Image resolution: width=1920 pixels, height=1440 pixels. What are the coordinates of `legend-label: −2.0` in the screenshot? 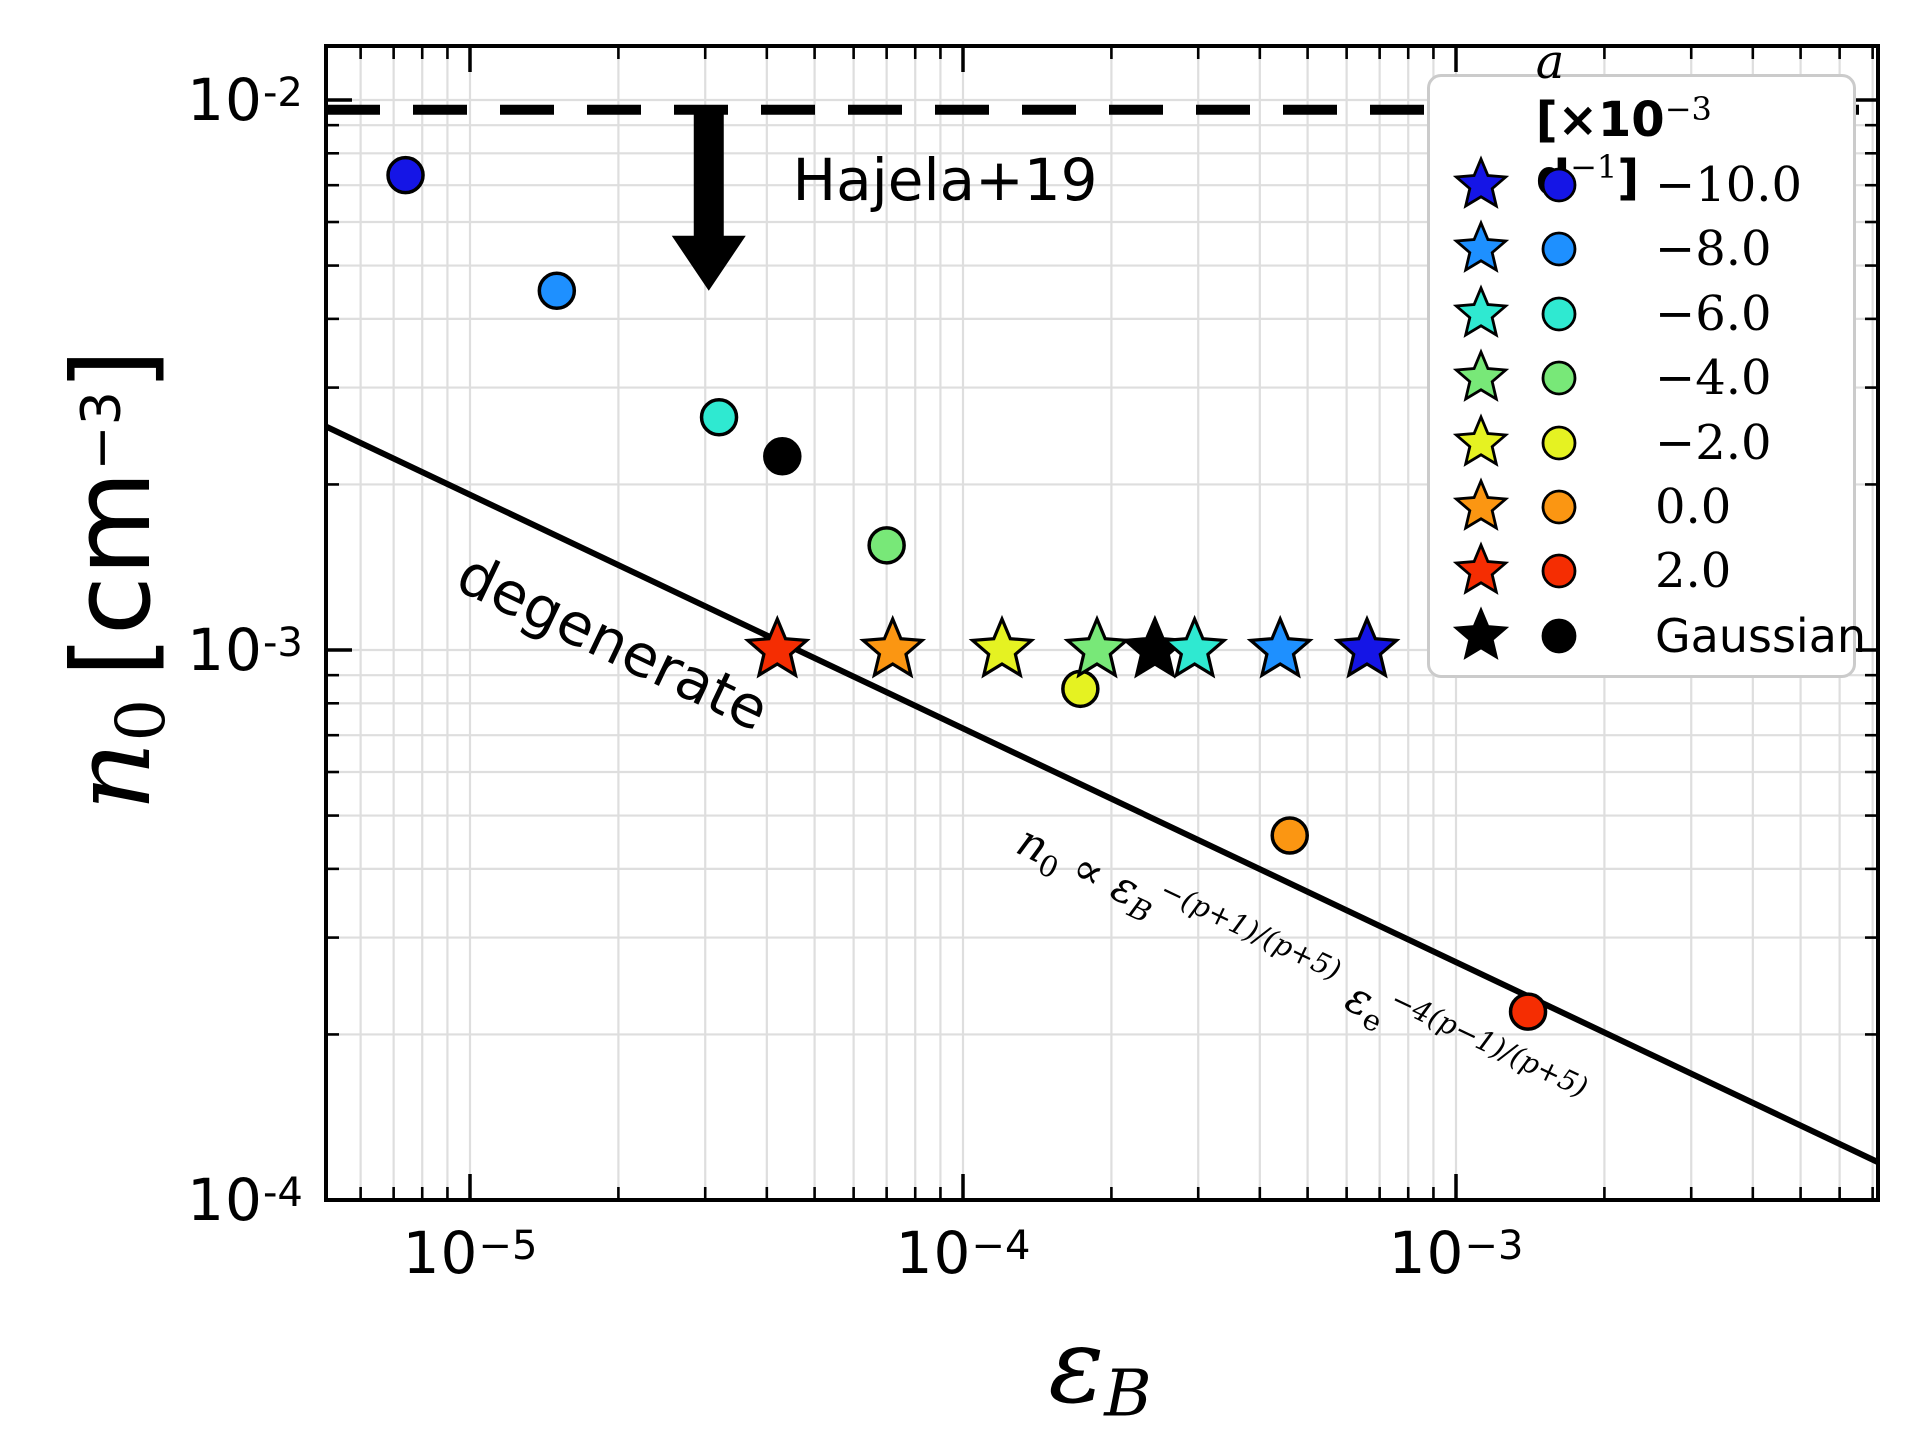 It's located at (1713, 442).